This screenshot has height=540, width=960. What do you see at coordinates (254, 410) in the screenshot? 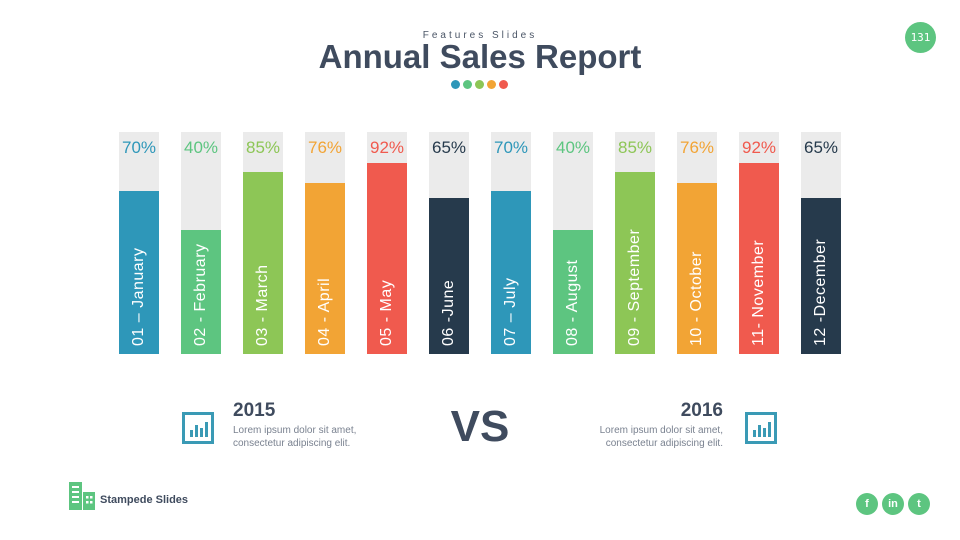
I see `left-year: 2015` at bounding box center [254, 410].